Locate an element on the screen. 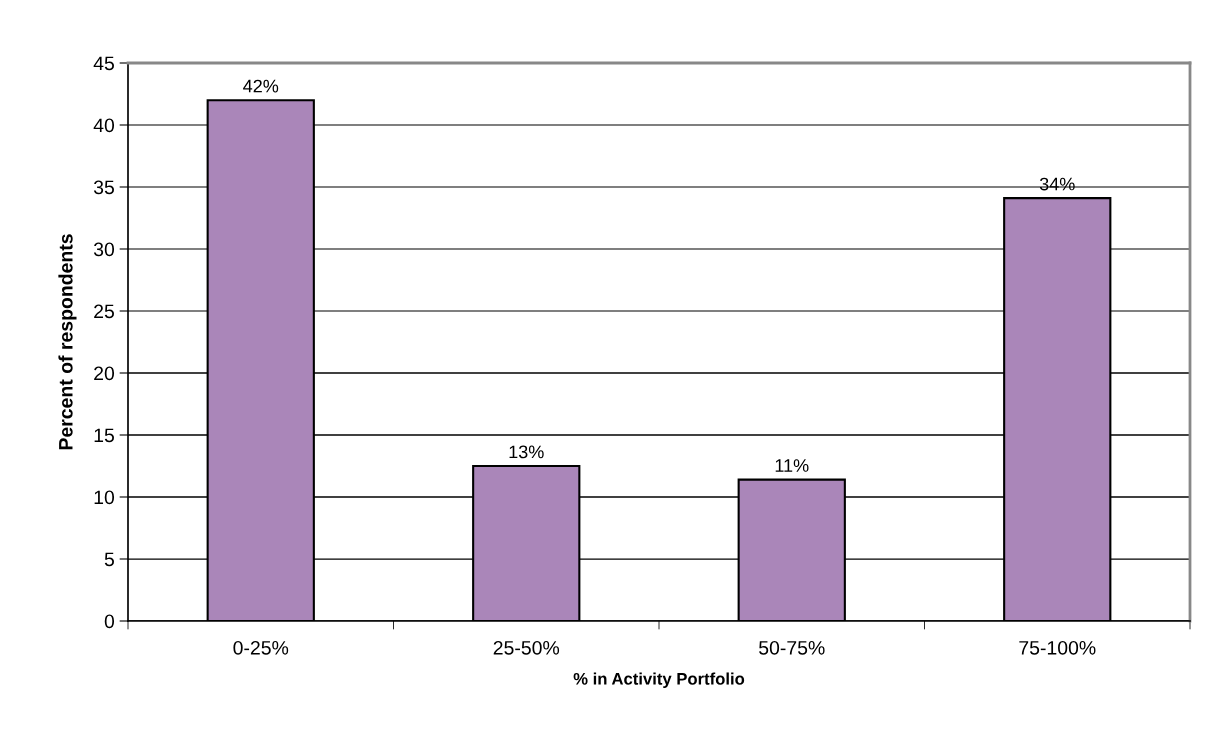  x-tick-label: 50-75% is located at coordinates (792, 647).